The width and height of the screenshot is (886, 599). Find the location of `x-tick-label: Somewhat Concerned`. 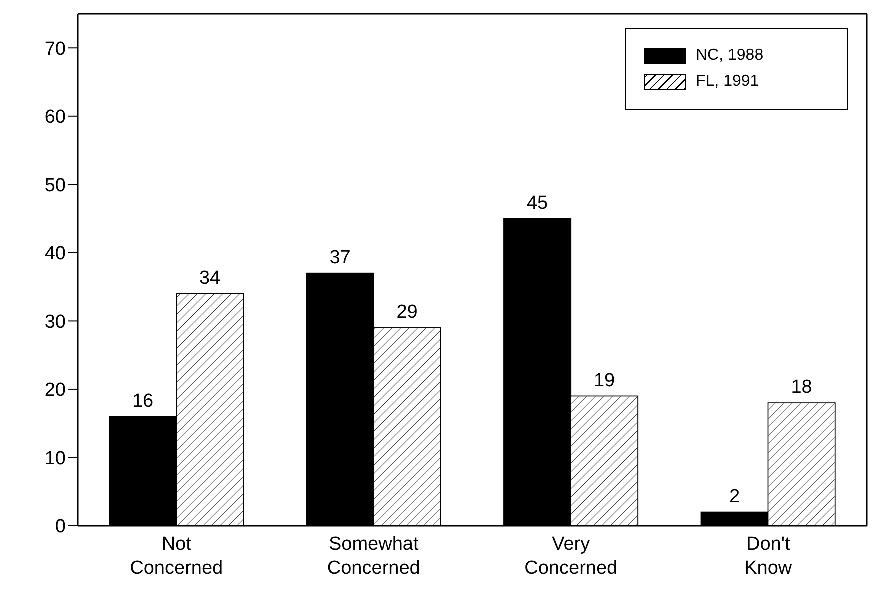

x-tick-label: Somewhat Concerned is located at coordinates (373, 556).